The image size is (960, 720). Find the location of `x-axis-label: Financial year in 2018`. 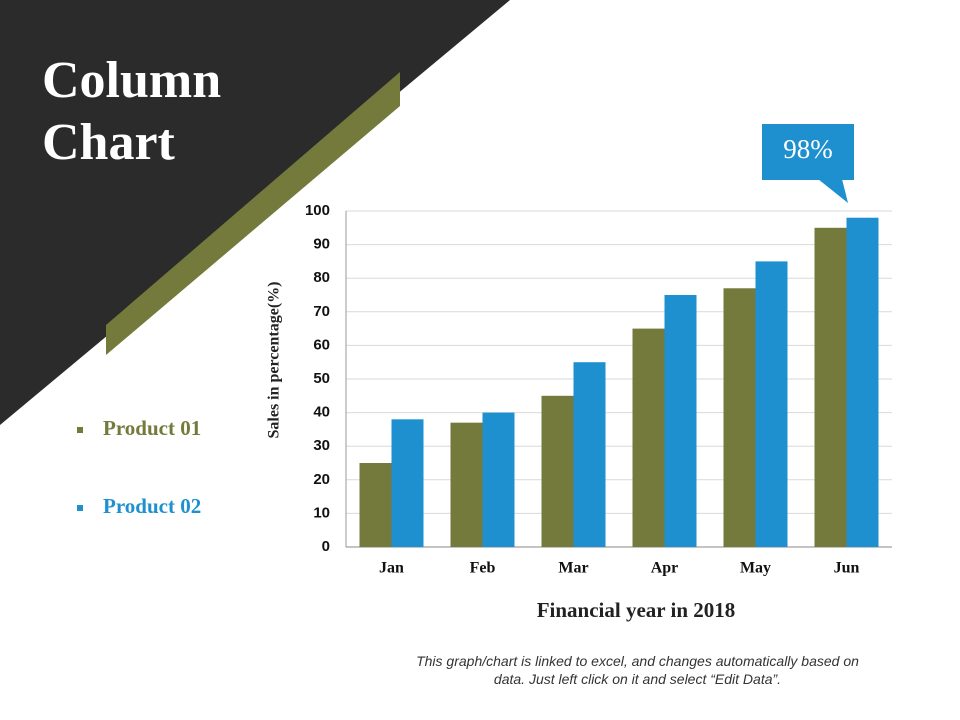

x-axis-label: Financial year in 2018 is located at coordinates (636, 610).